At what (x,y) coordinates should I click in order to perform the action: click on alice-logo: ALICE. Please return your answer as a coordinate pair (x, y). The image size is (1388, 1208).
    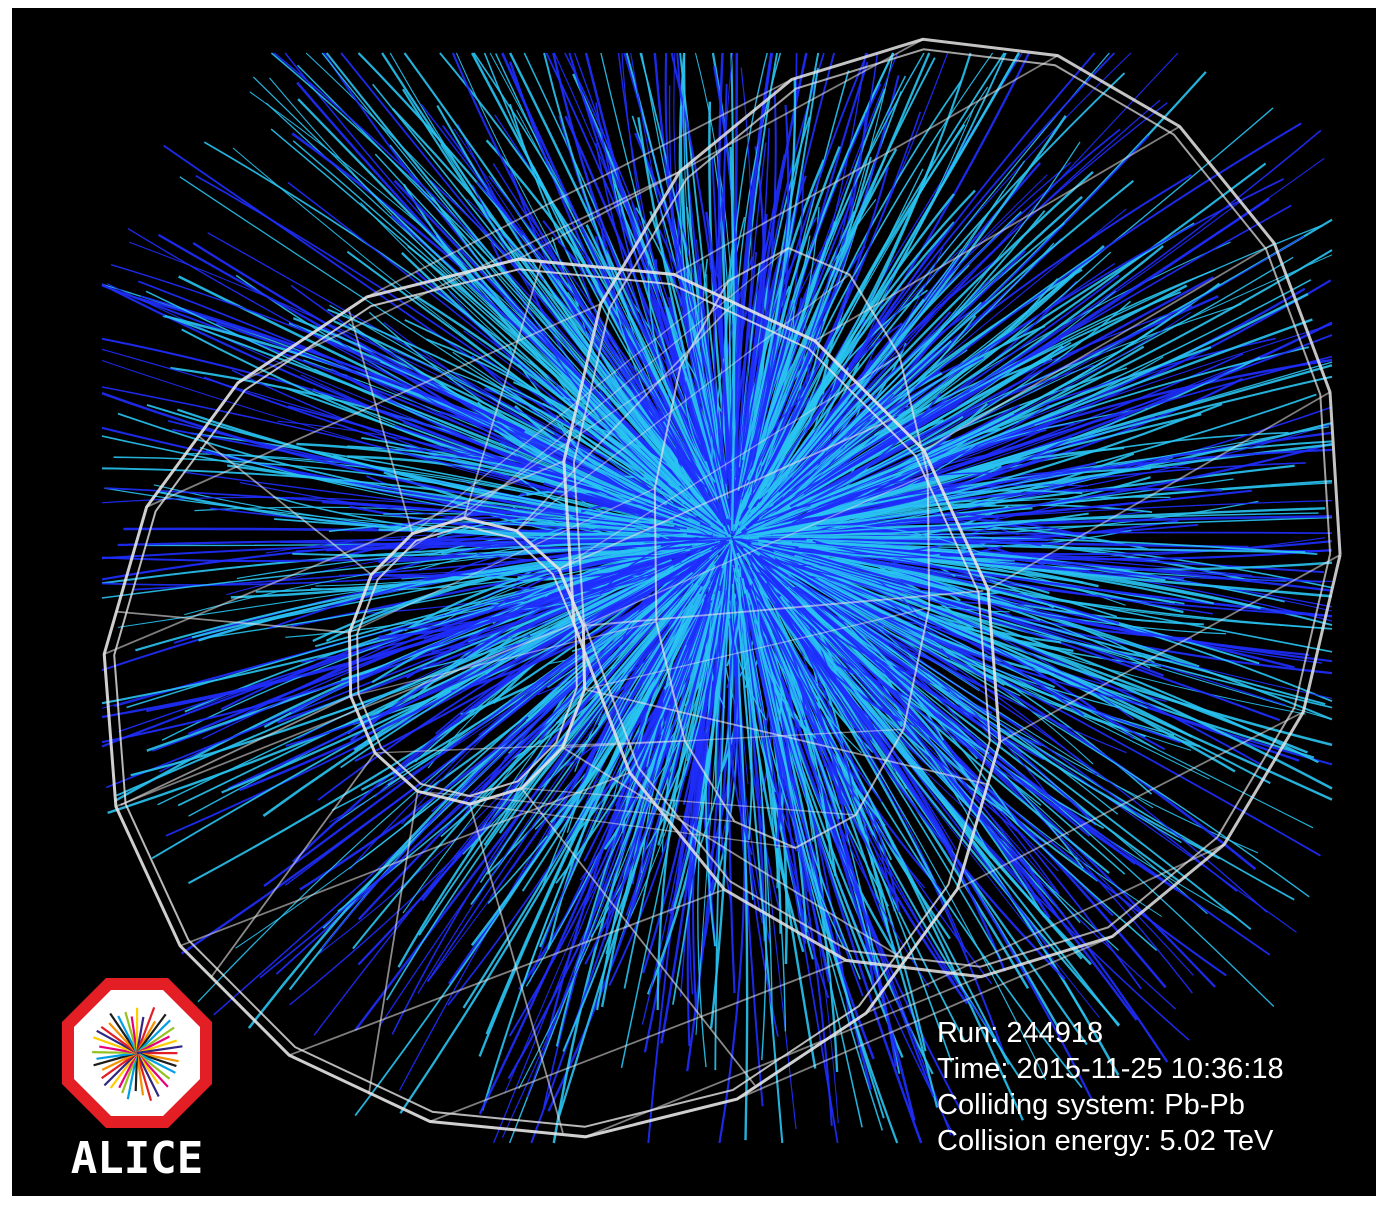
    Looking at the image, I should click on (137, 1081).